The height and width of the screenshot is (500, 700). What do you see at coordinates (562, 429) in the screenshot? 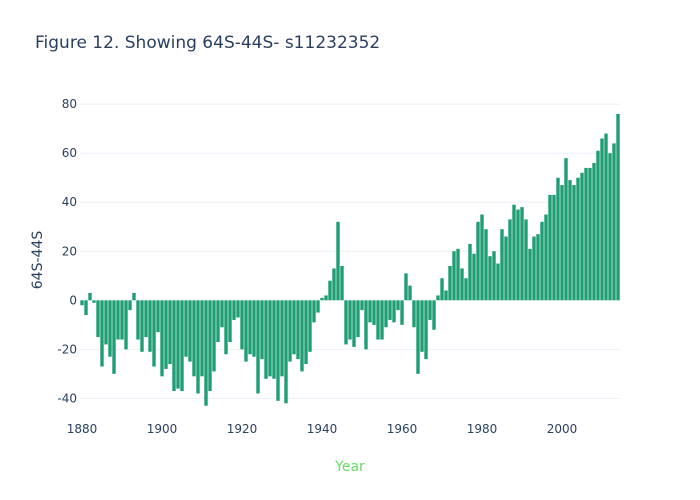
I see `x-tick-label: 2000` at bounding box center [562, 429].